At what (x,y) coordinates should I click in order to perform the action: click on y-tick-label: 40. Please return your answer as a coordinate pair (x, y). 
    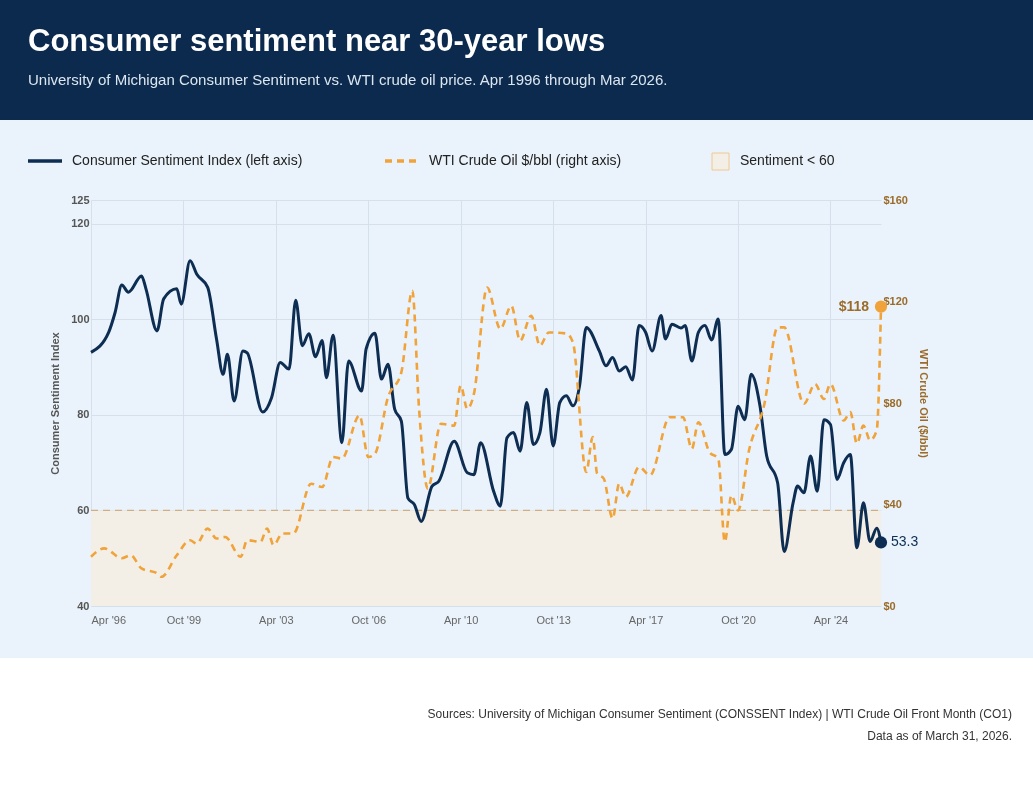
    Looking at the image, I should click on (83, 605).